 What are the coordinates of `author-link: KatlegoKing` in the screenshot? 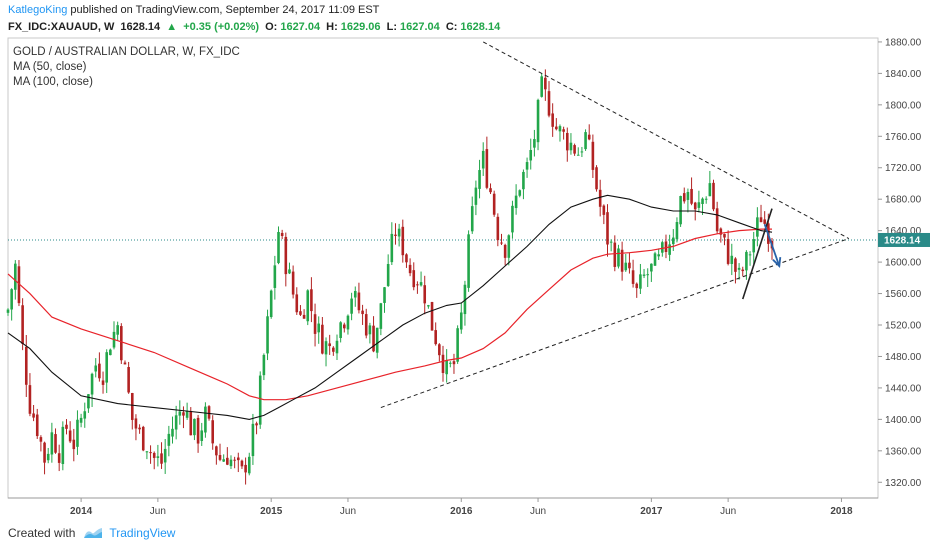 It's located at (38, 10).